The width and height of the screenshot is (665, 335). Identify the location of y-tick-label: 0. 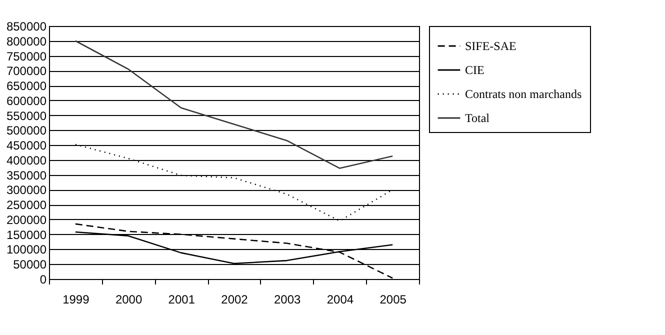
(43, 279).